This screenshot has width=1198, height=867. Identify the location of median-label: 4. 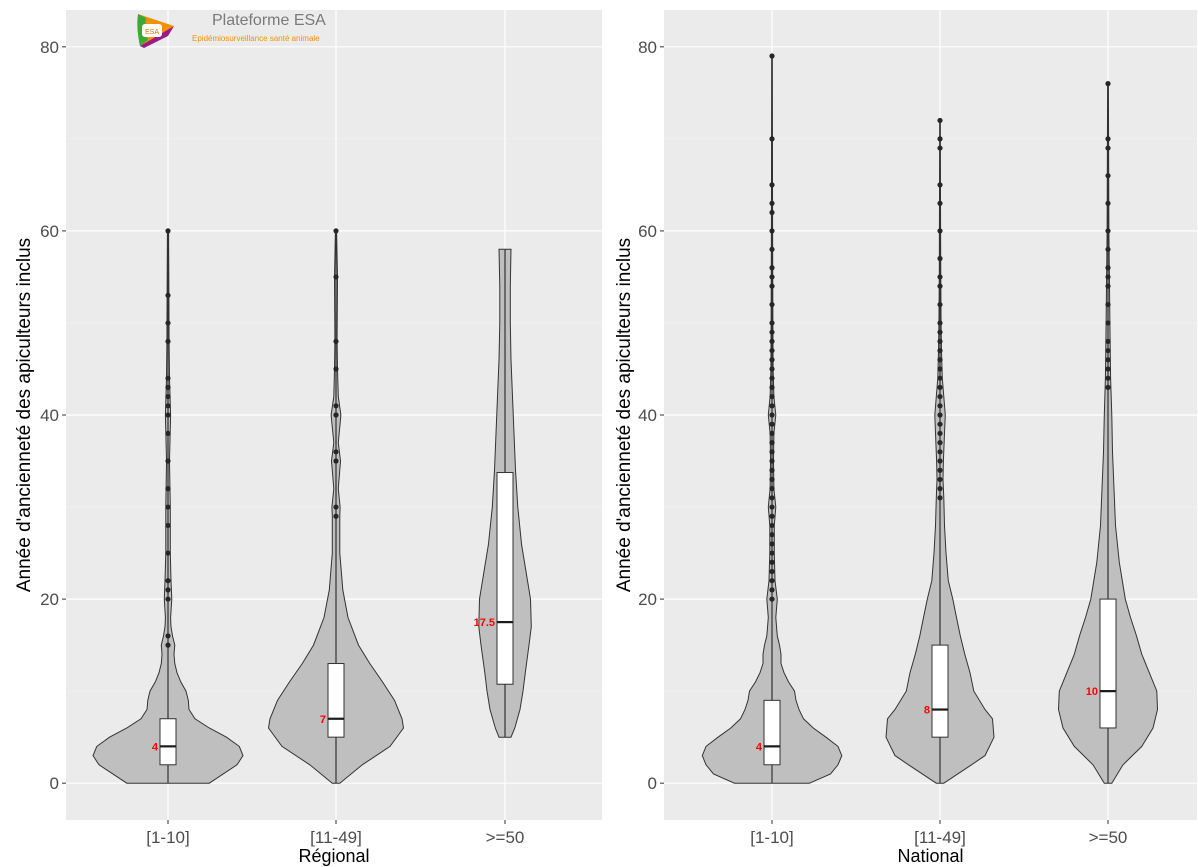
(759, 747).